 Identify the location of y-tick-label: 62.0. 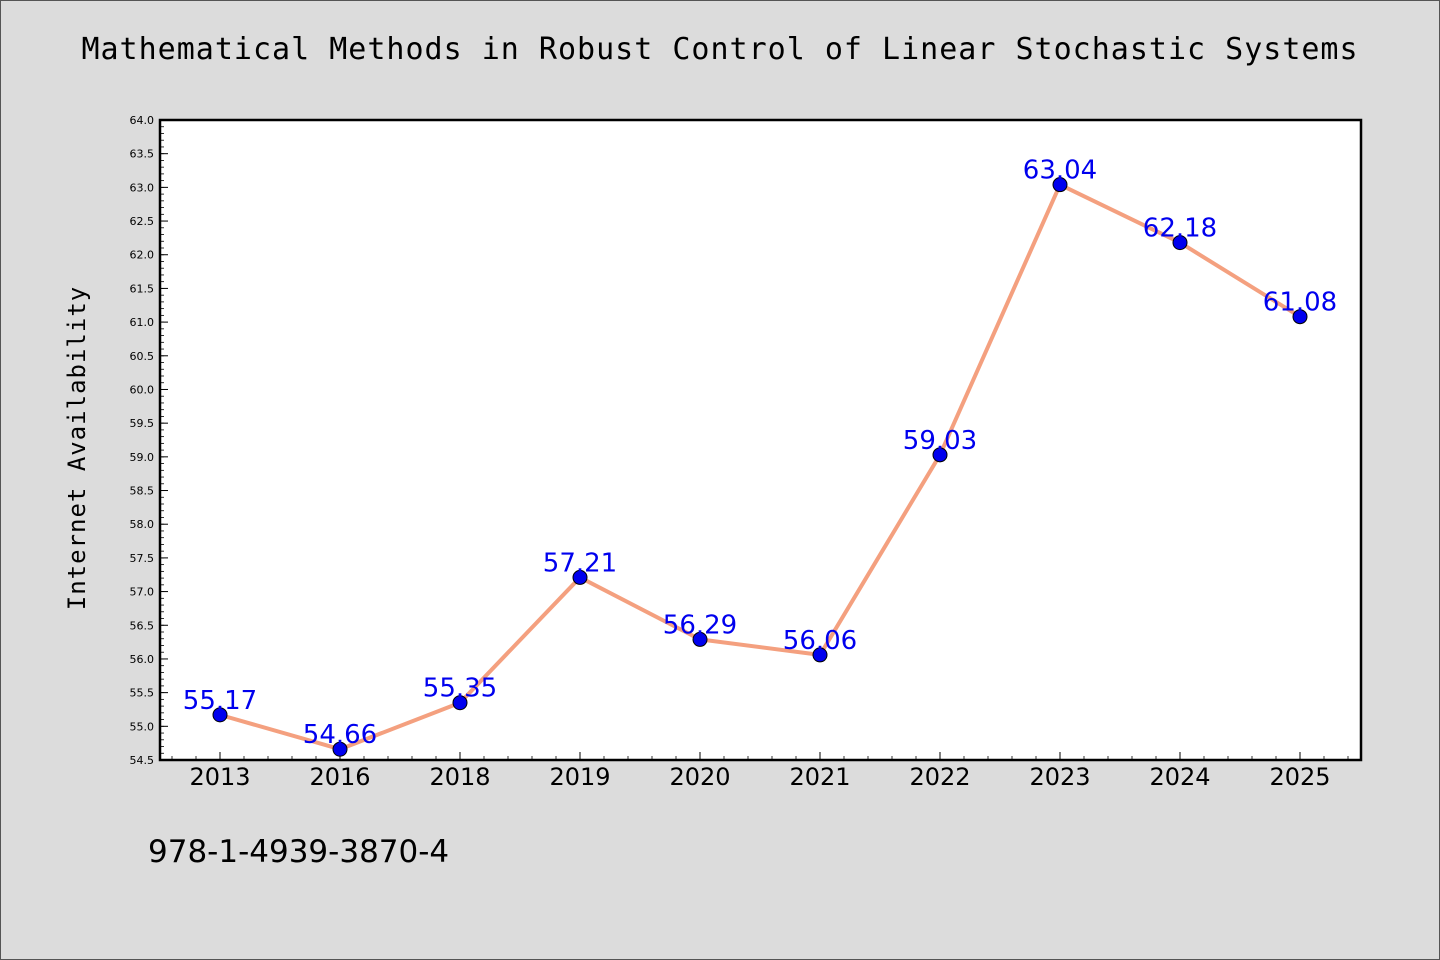
(142, 255).